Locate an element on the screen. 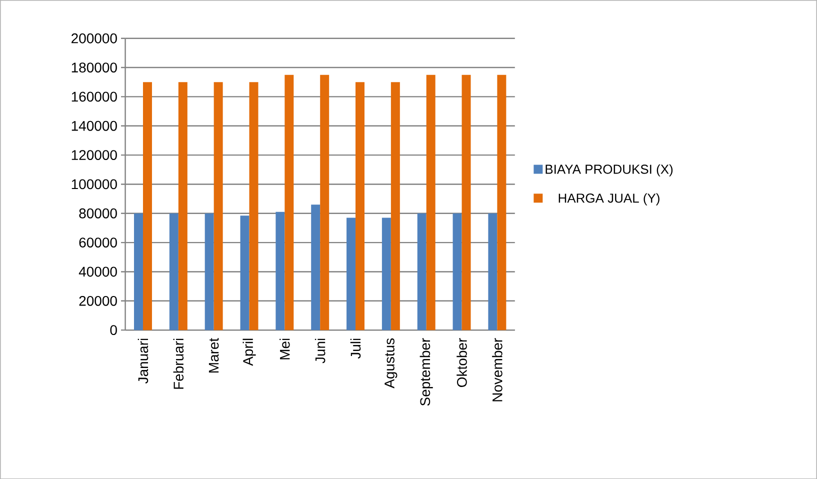  legend-label: HARGA JUAL (Y) is located at coordinates (609, 199).